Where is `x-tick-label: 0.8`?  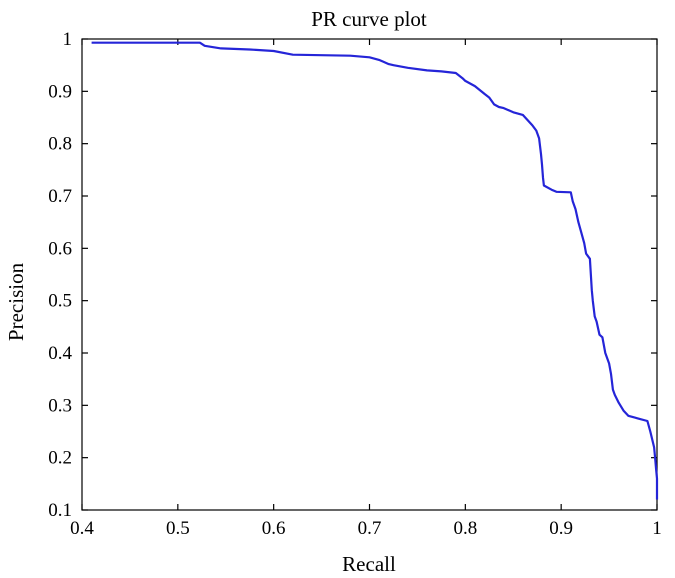 x-tick-label: 0.8 is located at coordinates (465, 528).